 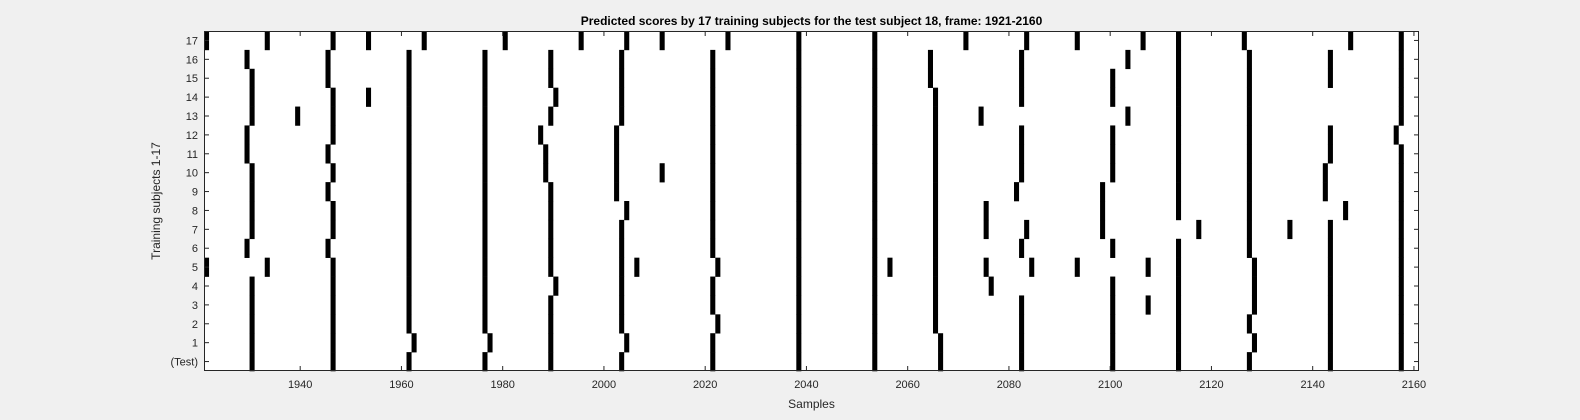 What do you see at coordinates (192, 117) in the screenshot?
I see `y-tick-label: 13` at bounding box center [192, 117].